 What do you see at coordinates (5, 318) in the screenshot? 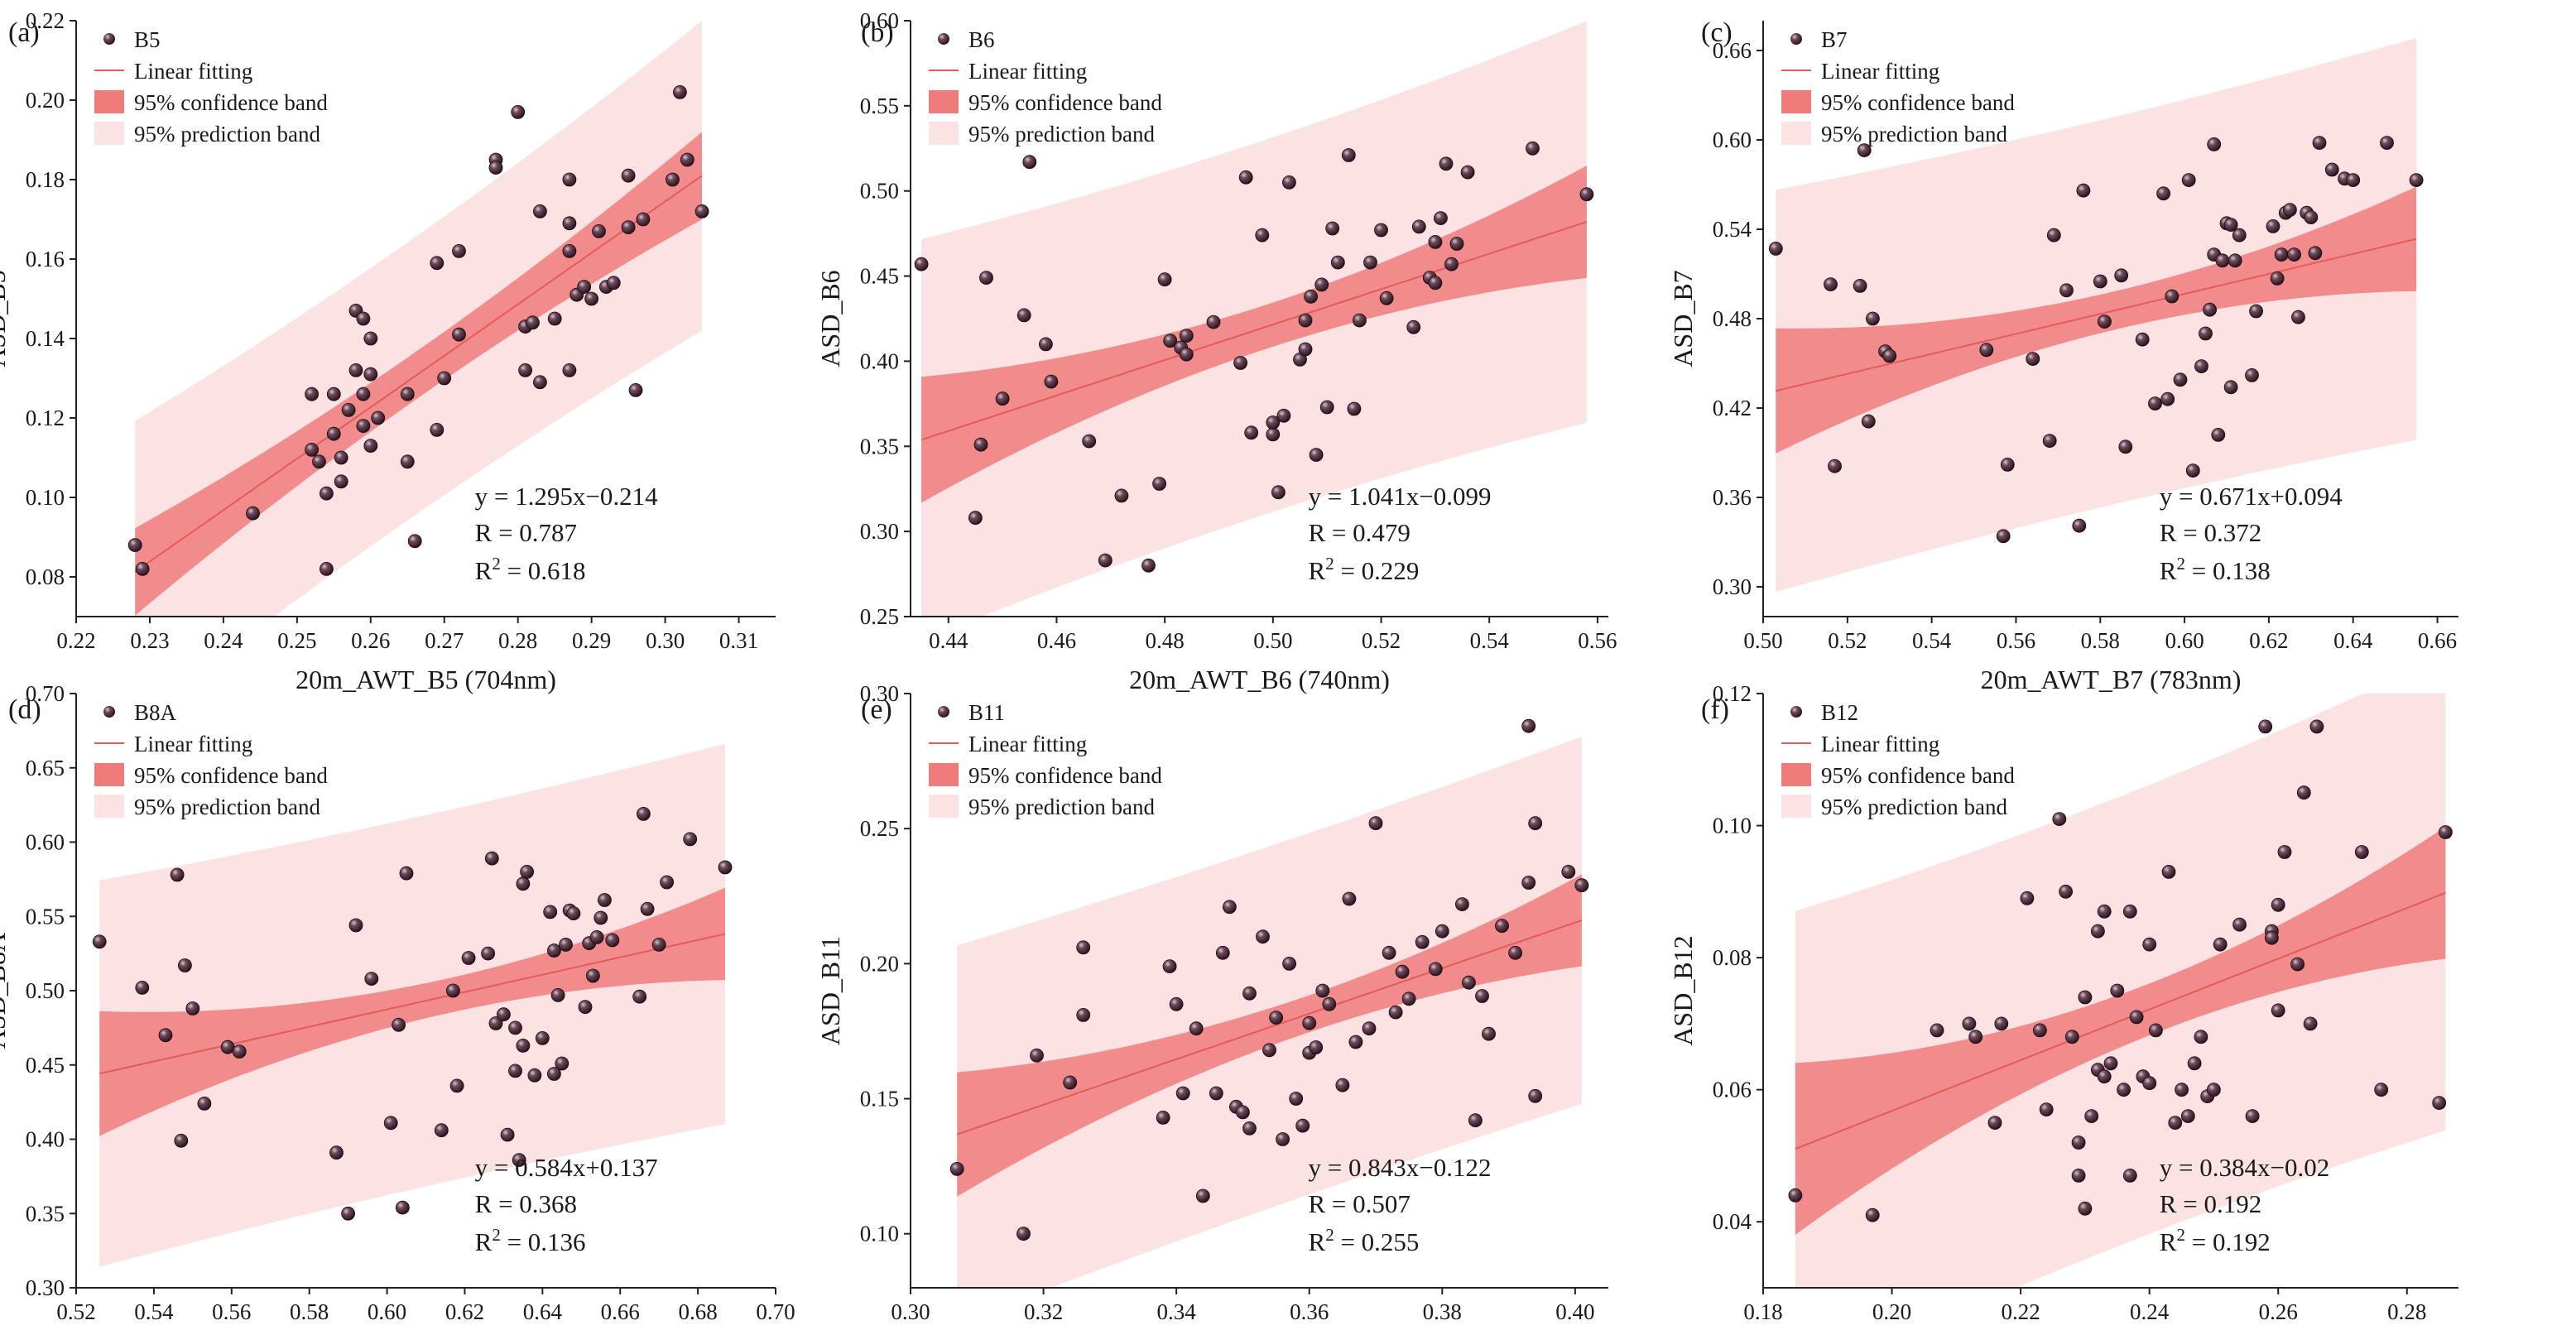
I see `y-axis-title: ASD_B5` at bounding box center [5, 318].